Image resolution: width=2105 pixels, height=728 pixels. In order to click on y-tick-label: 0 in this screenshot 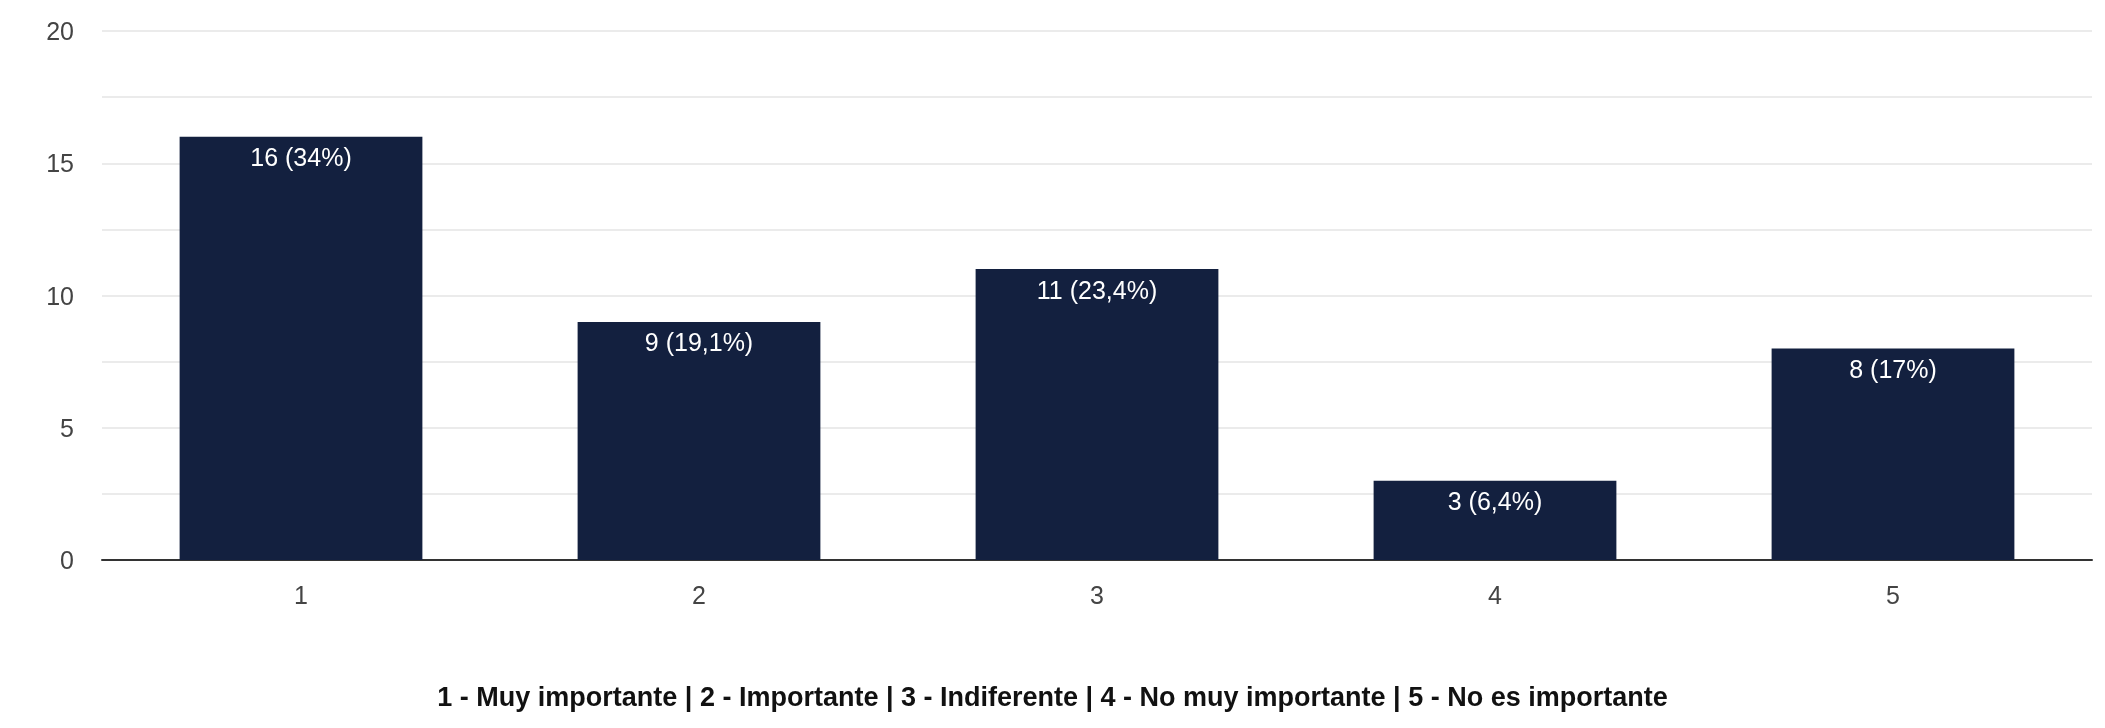, I will do `click(67, 560)`.